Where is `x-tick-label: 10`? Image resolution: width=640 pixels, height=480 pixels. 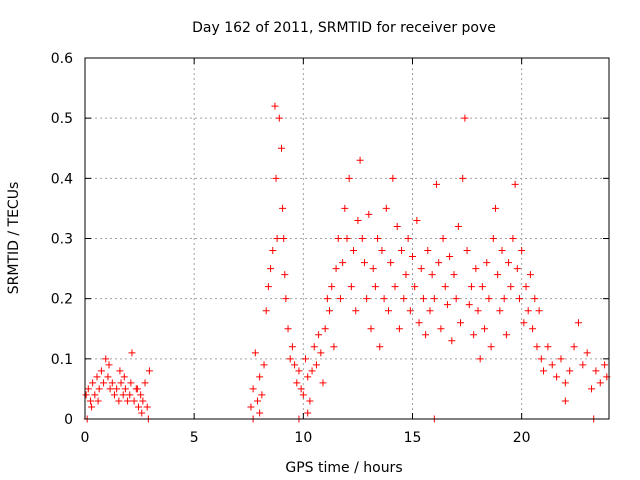 x-tick-label: 10 is located at coordinates (303, 438).